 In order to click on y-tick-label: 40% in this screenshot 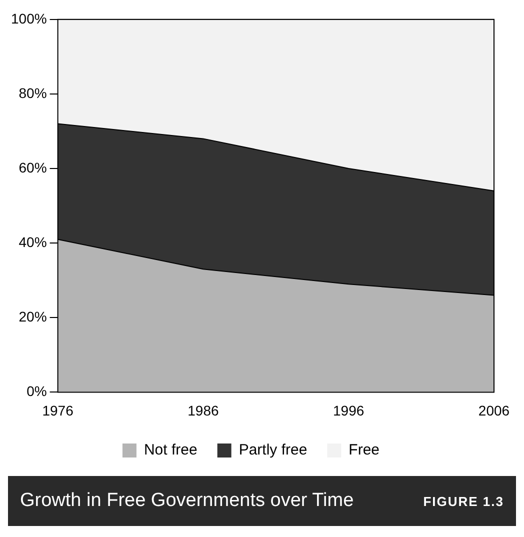, I will do `click(32, 242)`.